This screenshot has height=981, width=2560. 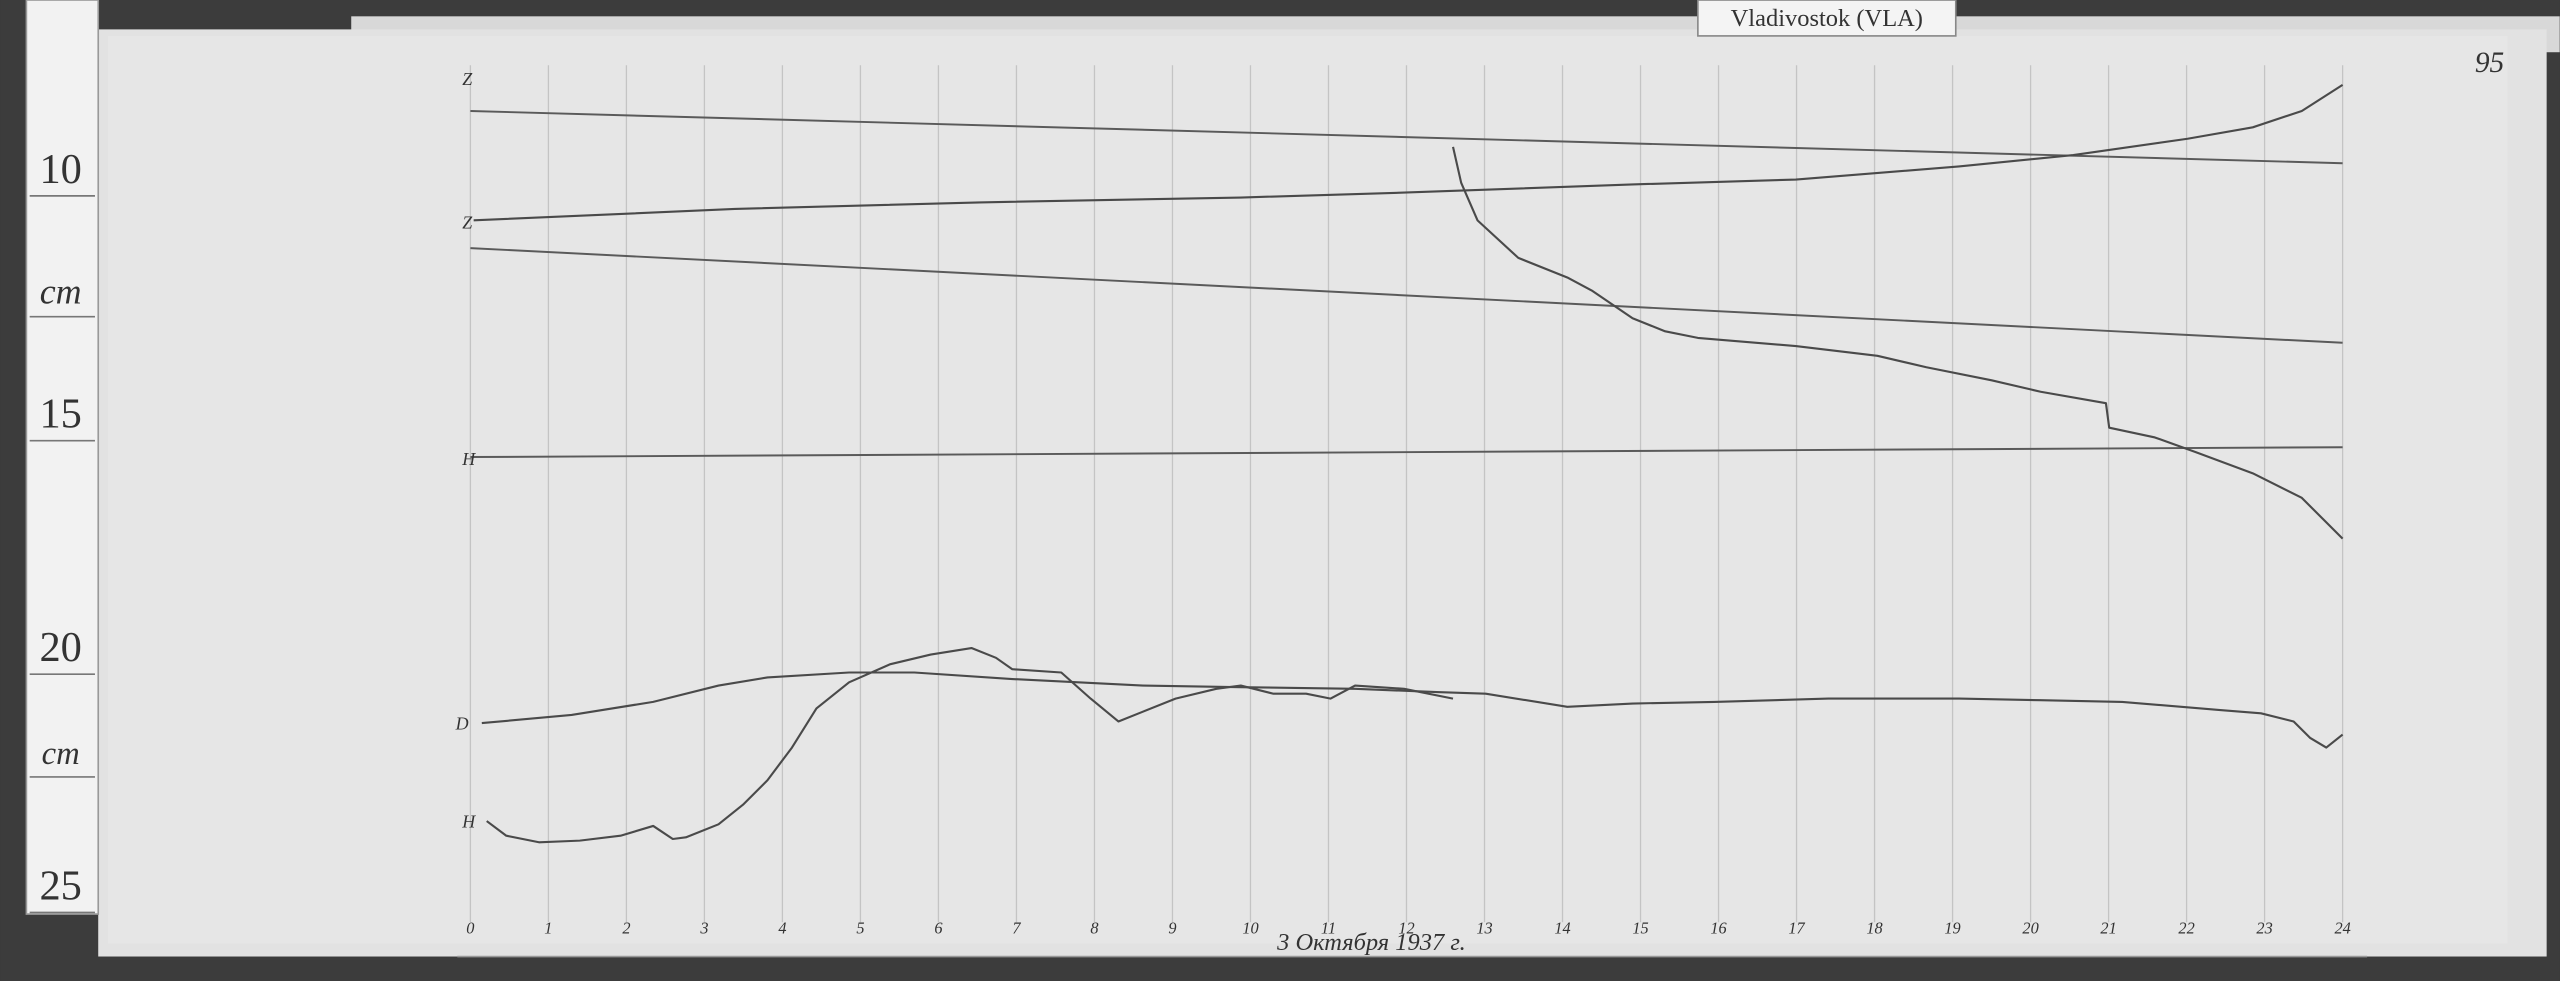 What do you see at coordinates (1484, 928) in the screenshot?
I see `hour-label: 13` at bounding box center [1484, 928].